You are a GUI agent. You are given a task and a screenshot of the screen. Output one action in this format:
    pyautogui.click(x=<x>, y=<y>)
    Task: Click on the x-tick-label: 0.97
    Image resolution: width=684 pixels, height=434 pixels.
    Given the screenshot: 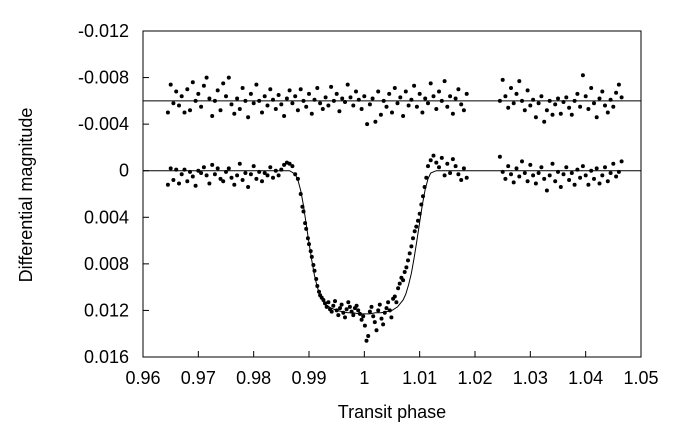 What is the action you would take?
    pyautogui.click(x=198, y=378)
    